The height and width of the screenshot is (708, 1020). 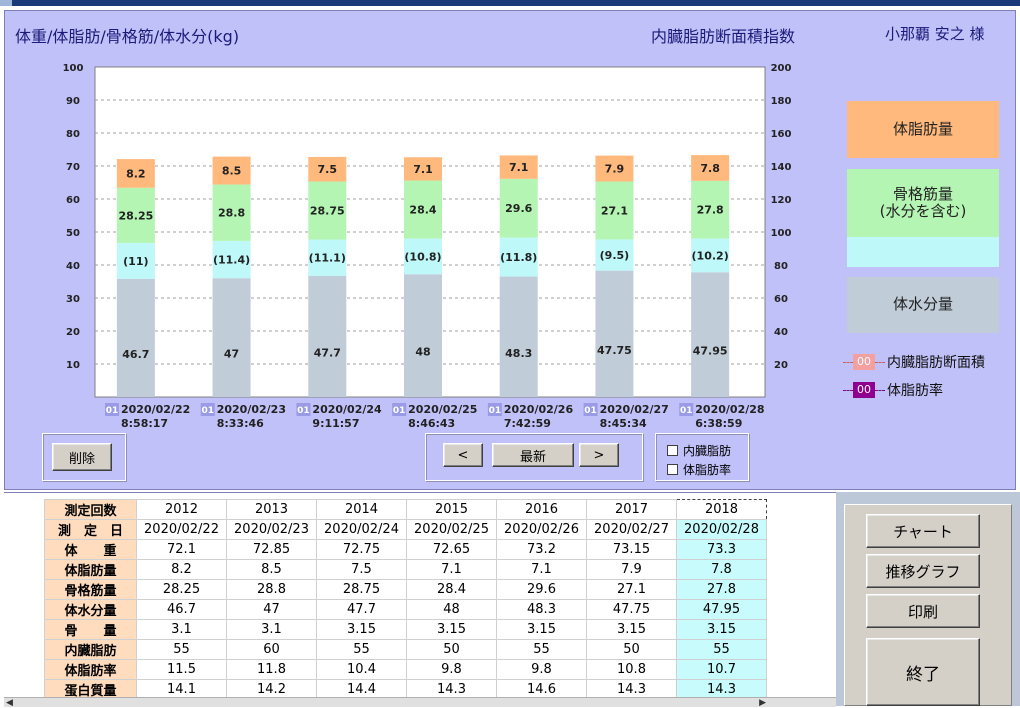 What do you see at coordinates (923, 531) in the screenshot?
I see `chart-button: チャート` at bounding box center [923, 531].